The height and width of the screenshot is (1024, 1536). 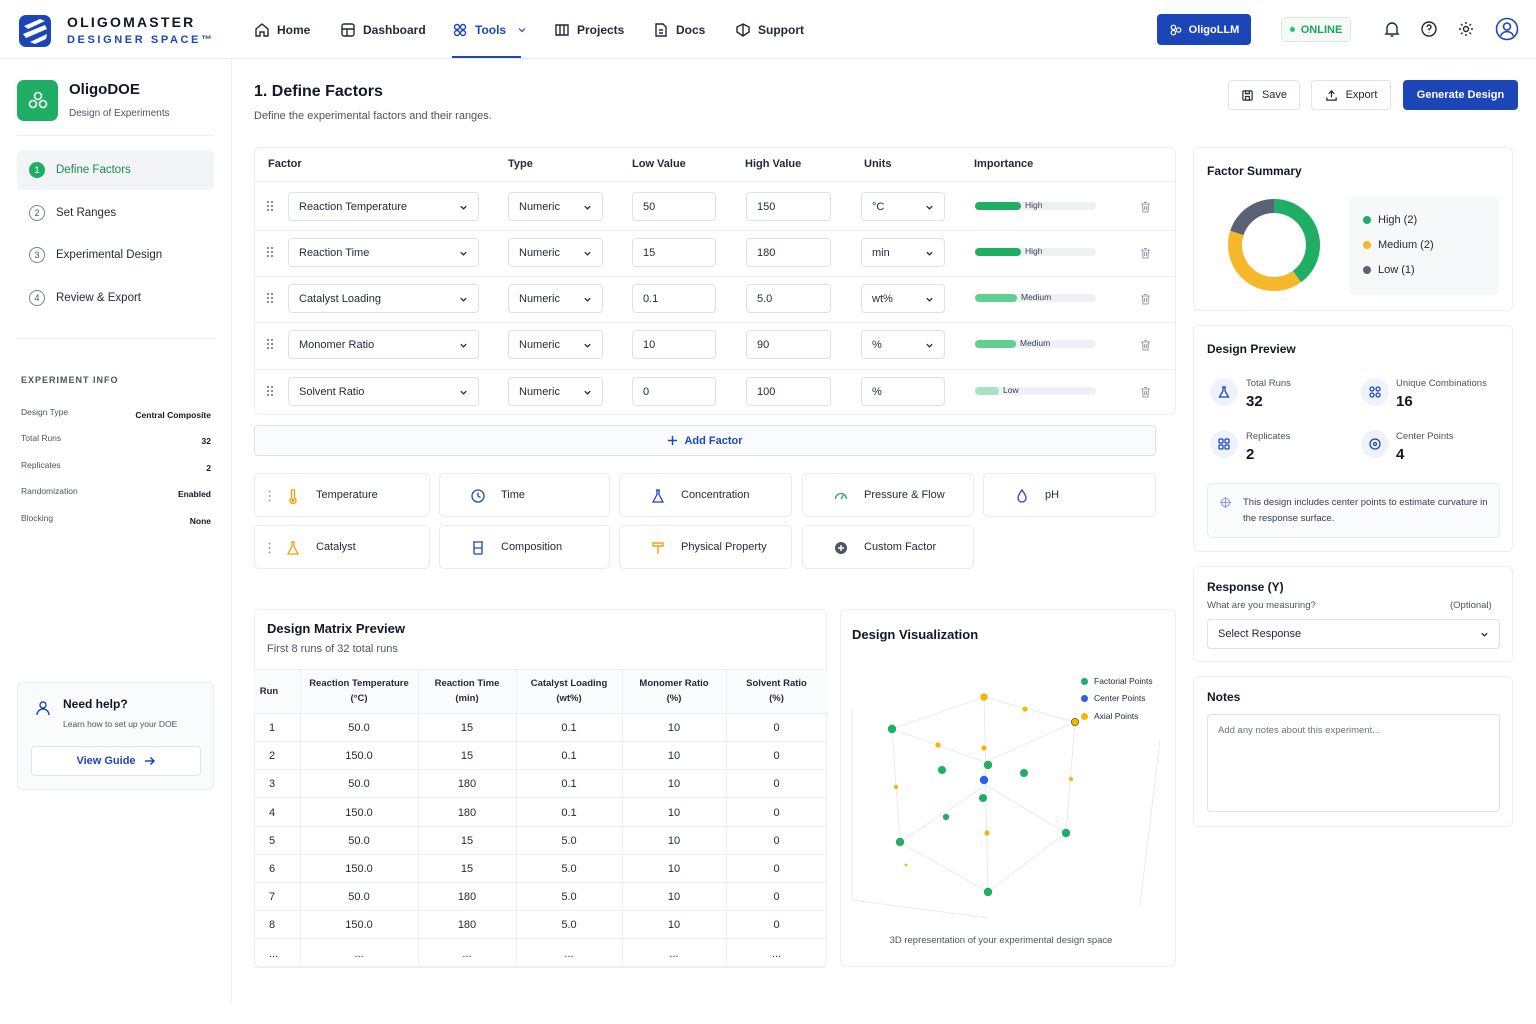 What do you see at coordinates (674, 298) in the screenshot?
I see `low-value-input: 0.1` at bounding box center [674, 298].